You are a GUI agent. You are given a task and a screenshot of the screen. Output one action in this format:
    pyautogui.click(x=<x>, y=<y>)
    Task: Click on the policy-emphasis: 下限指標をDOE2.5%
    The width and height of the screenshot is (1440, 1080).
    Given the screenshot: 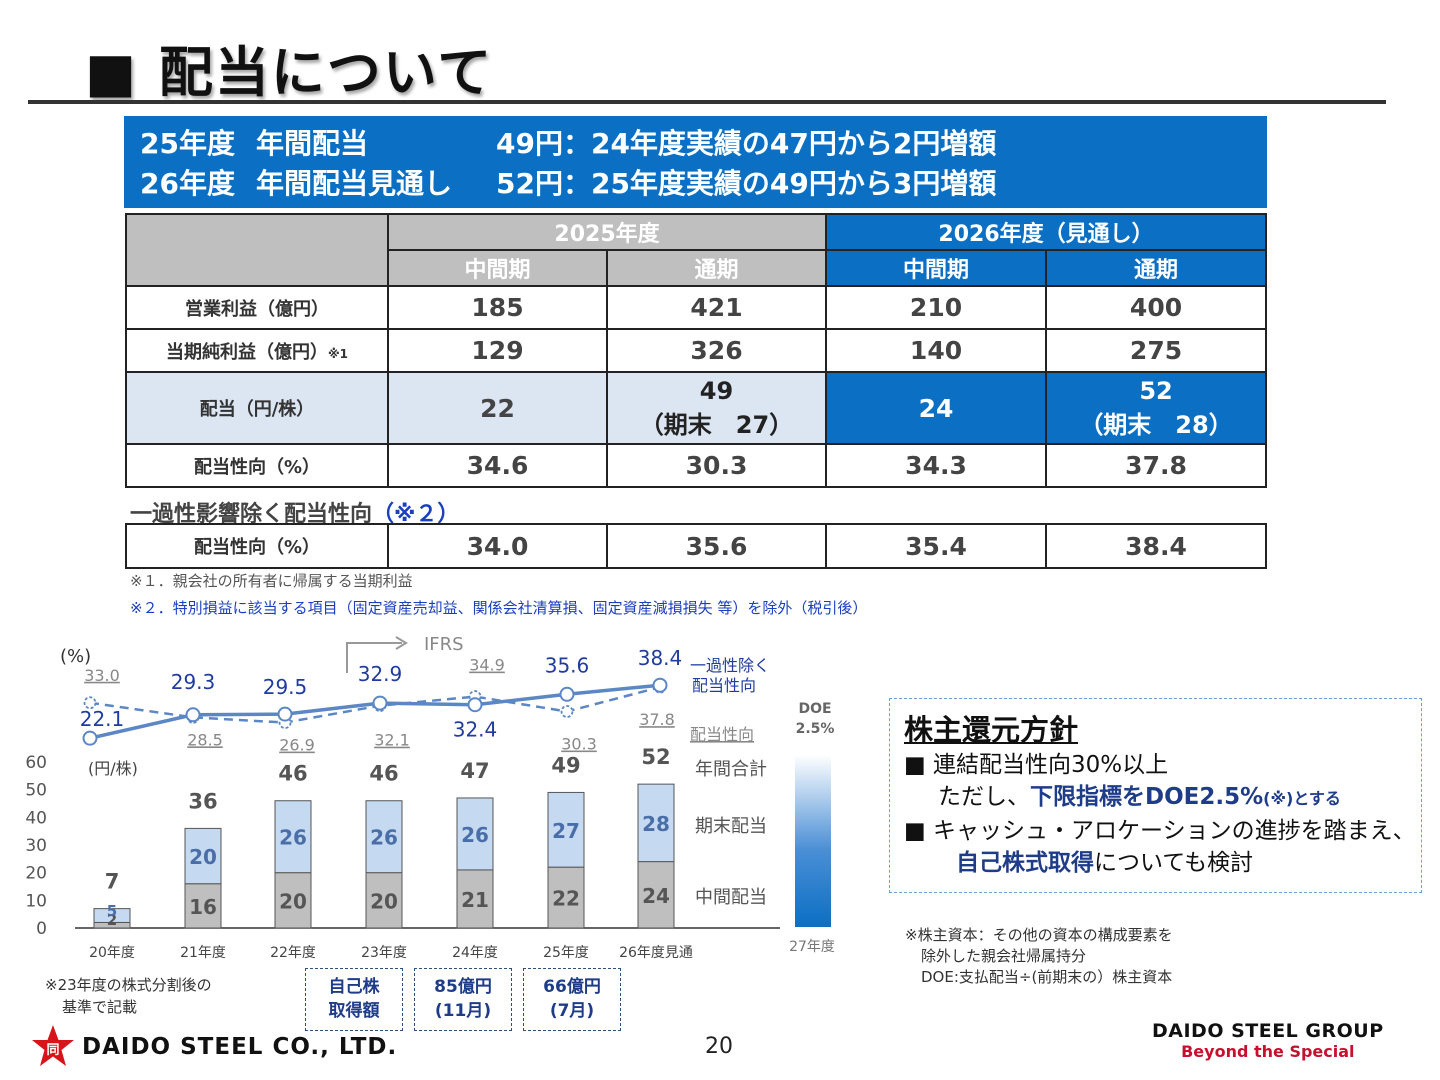 What is the action you would take?
    pyautogui.click(x=1147, y=797)
    